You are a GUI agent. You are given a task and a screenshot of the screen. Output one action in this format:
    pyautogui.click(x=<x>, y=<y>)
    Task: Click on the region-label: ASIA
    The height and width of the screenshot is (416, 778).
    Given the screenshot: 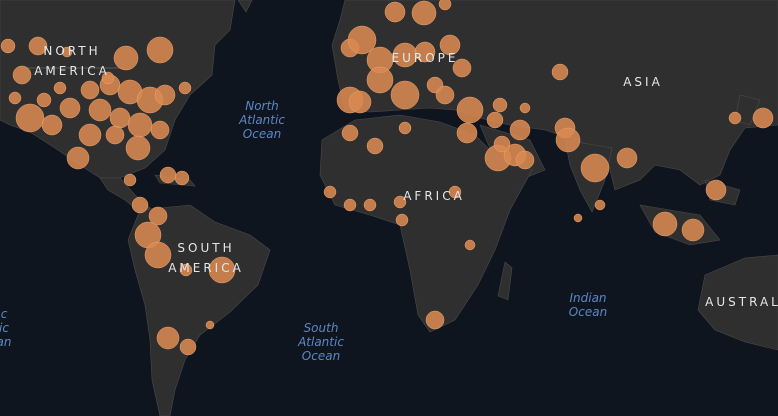 What is the action you would take?
    pyautogui.click(x=643, y=82)
    